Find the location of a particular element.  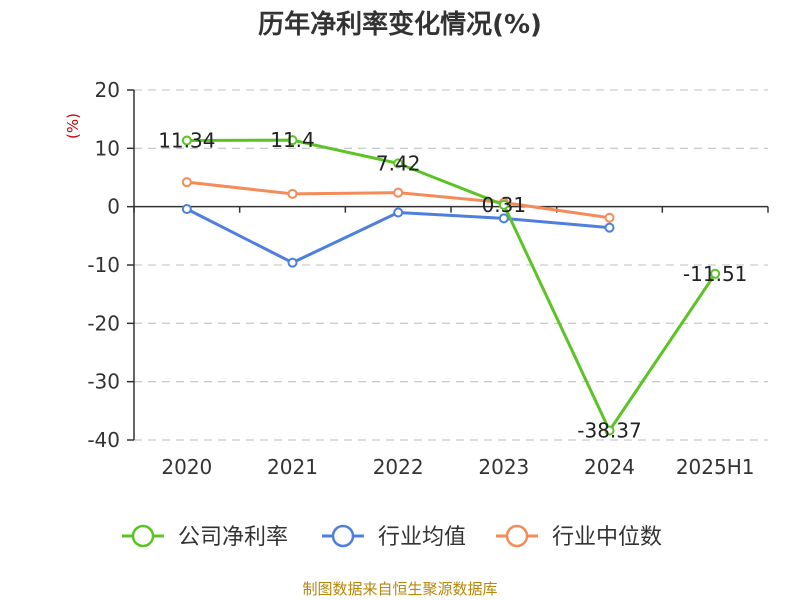

y-tick-label: 10 is located at coordinates (107, 148).